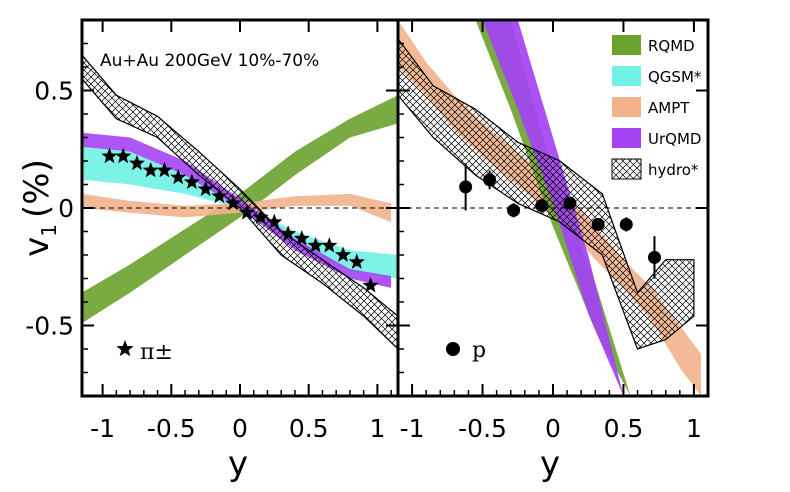 The height and width of the screenshot is (492, 790). What do you see at coordinates (553, 428) in the screenshot?
I see `right-x-tick-label: 0` at bounding box center [553, 428].